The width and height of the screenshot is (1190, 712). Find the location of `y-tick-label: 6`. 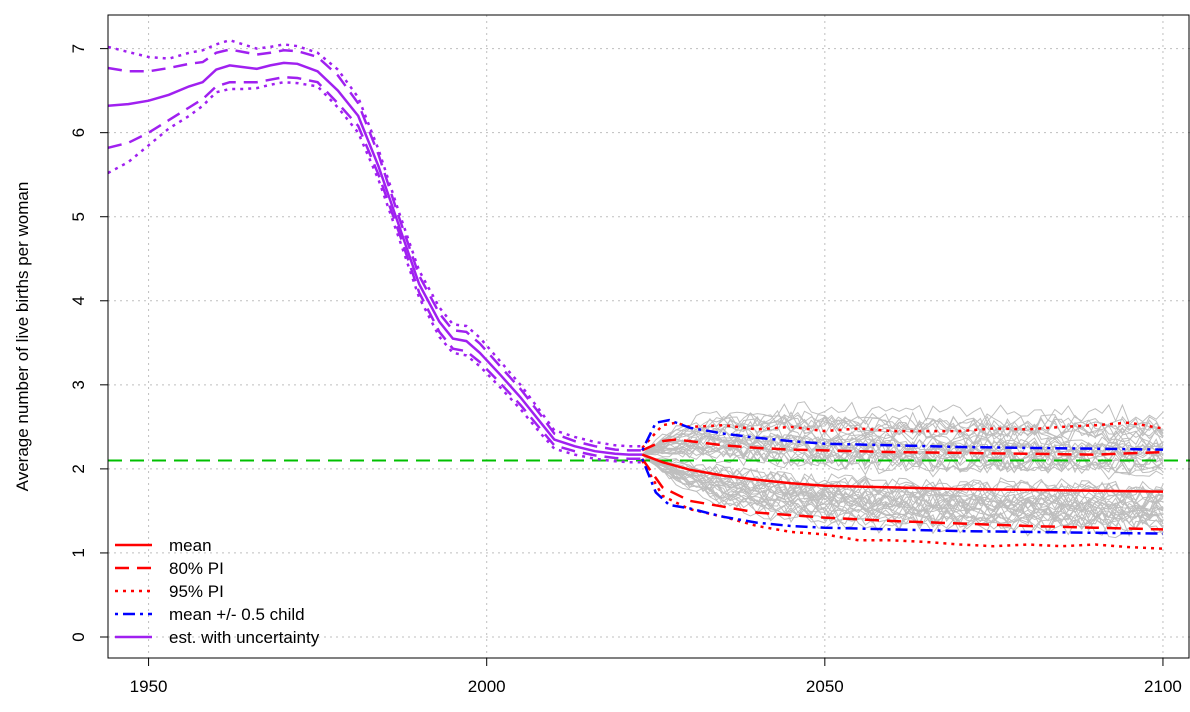

y-tick-label: 6 is located at coordinates (78, 132).